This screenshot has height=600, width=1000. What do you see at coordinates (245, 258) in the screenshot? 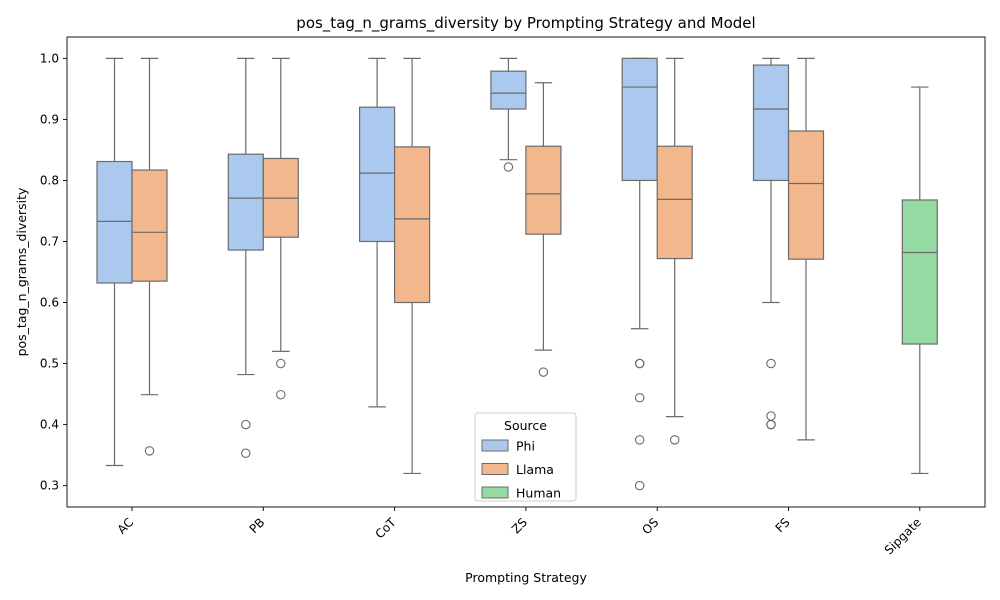
I see `box-phi-pb` at bounding box center [245, 258].